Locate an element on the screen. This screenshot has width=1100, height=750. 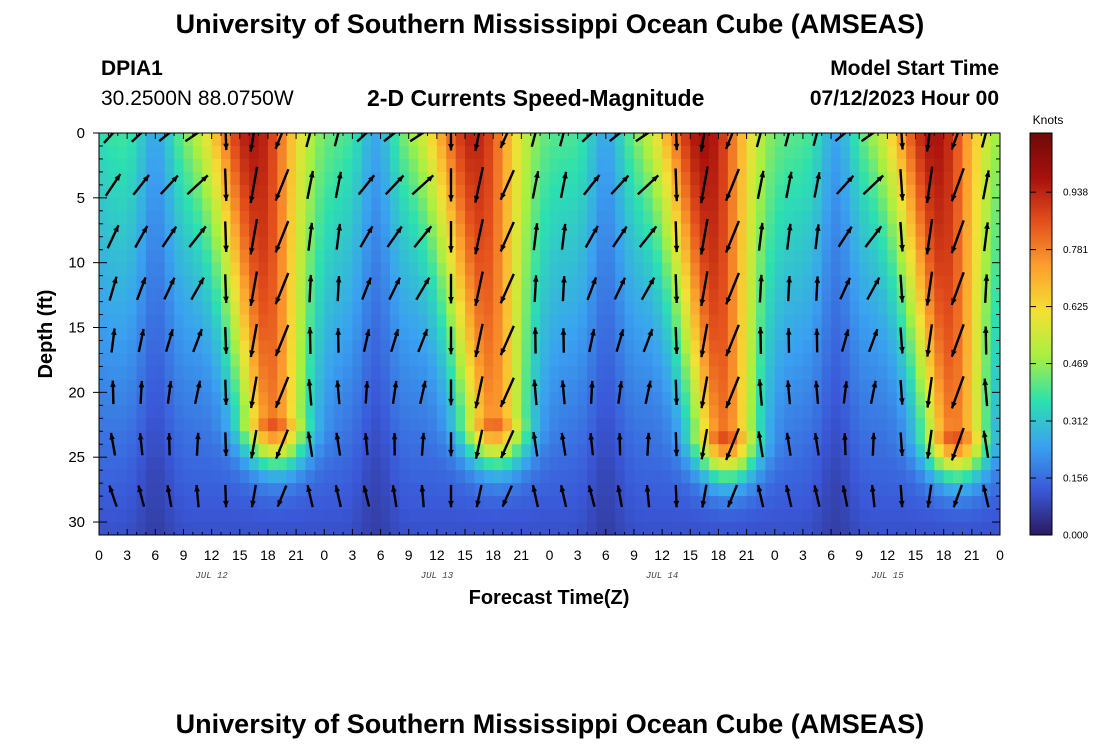
x-axis-label: Forecast Time(Z) is located at coordinates (549, 598).